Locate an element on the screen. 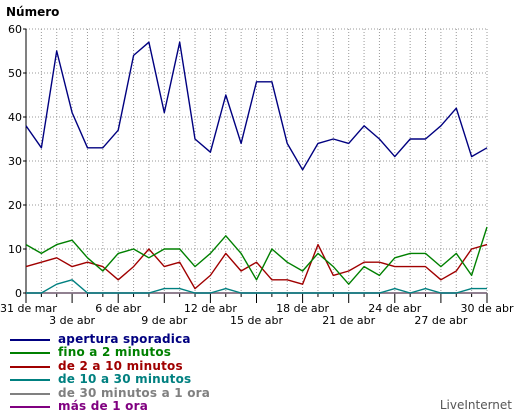  y-tick-label: 30 is located at coordinates (15, 161).